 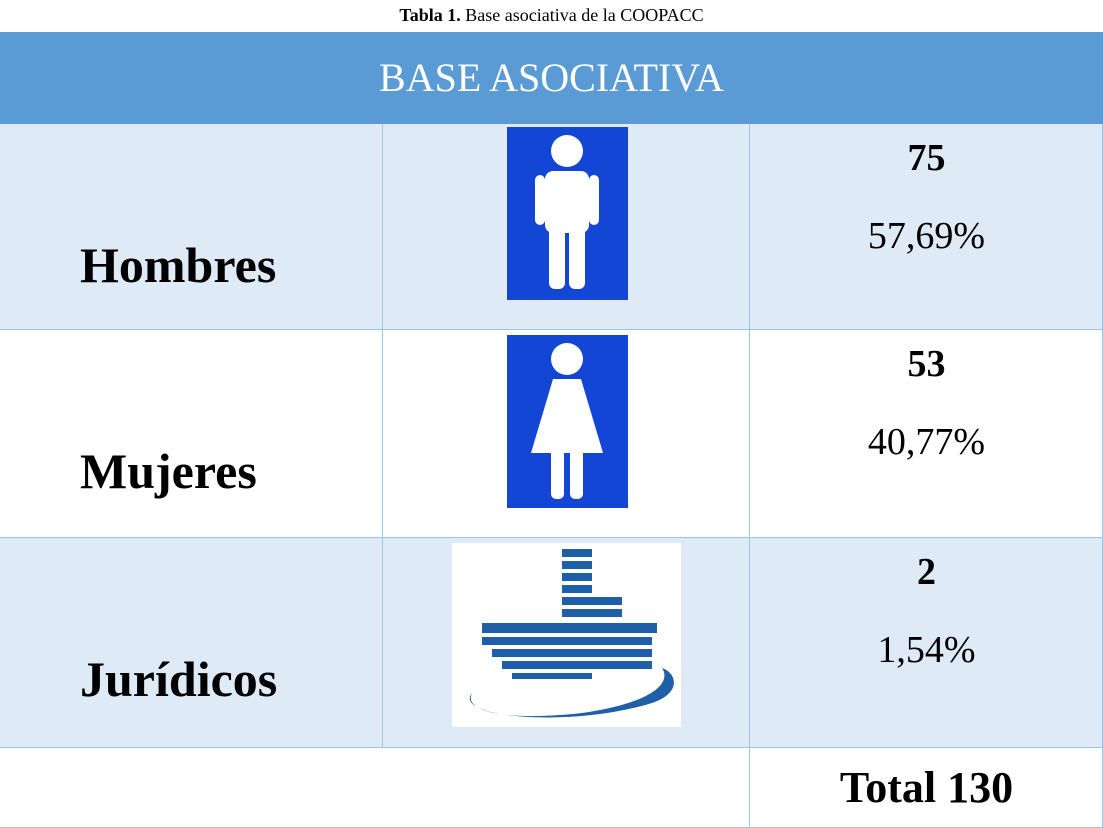 What do you see at coordinates (430, 15) in the screenshot?
I see `caption-label: Tabla 1.` at bounding box center [430, 15].